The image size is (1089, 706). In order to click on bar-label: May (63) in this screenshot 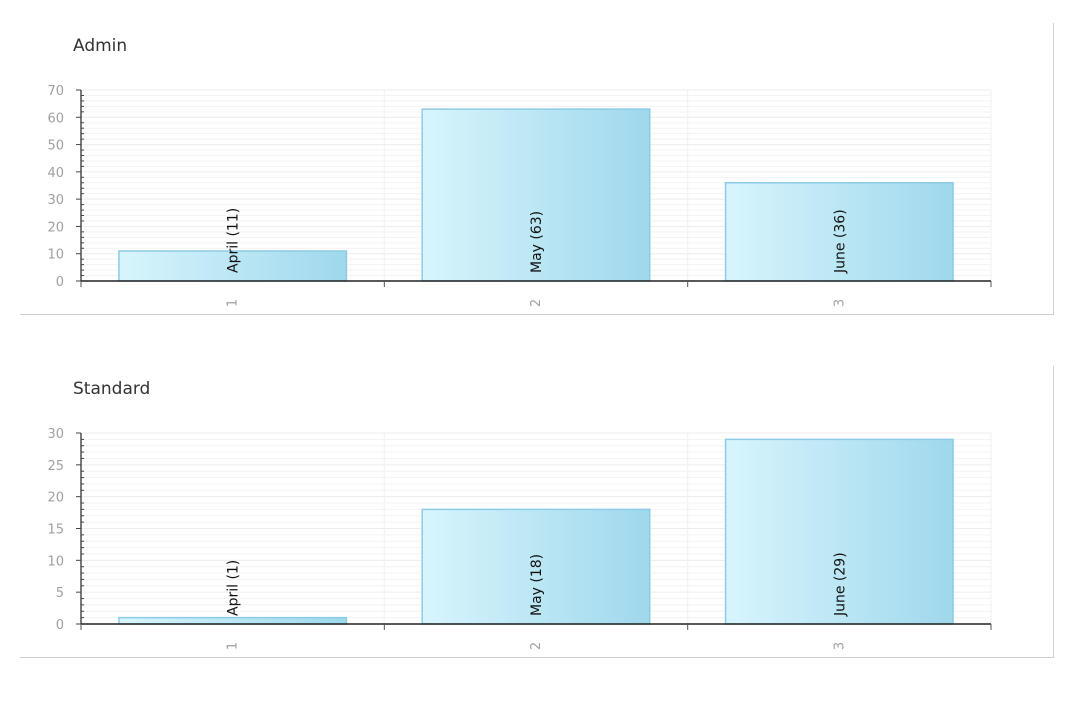, I will do `click(537, 242)`.